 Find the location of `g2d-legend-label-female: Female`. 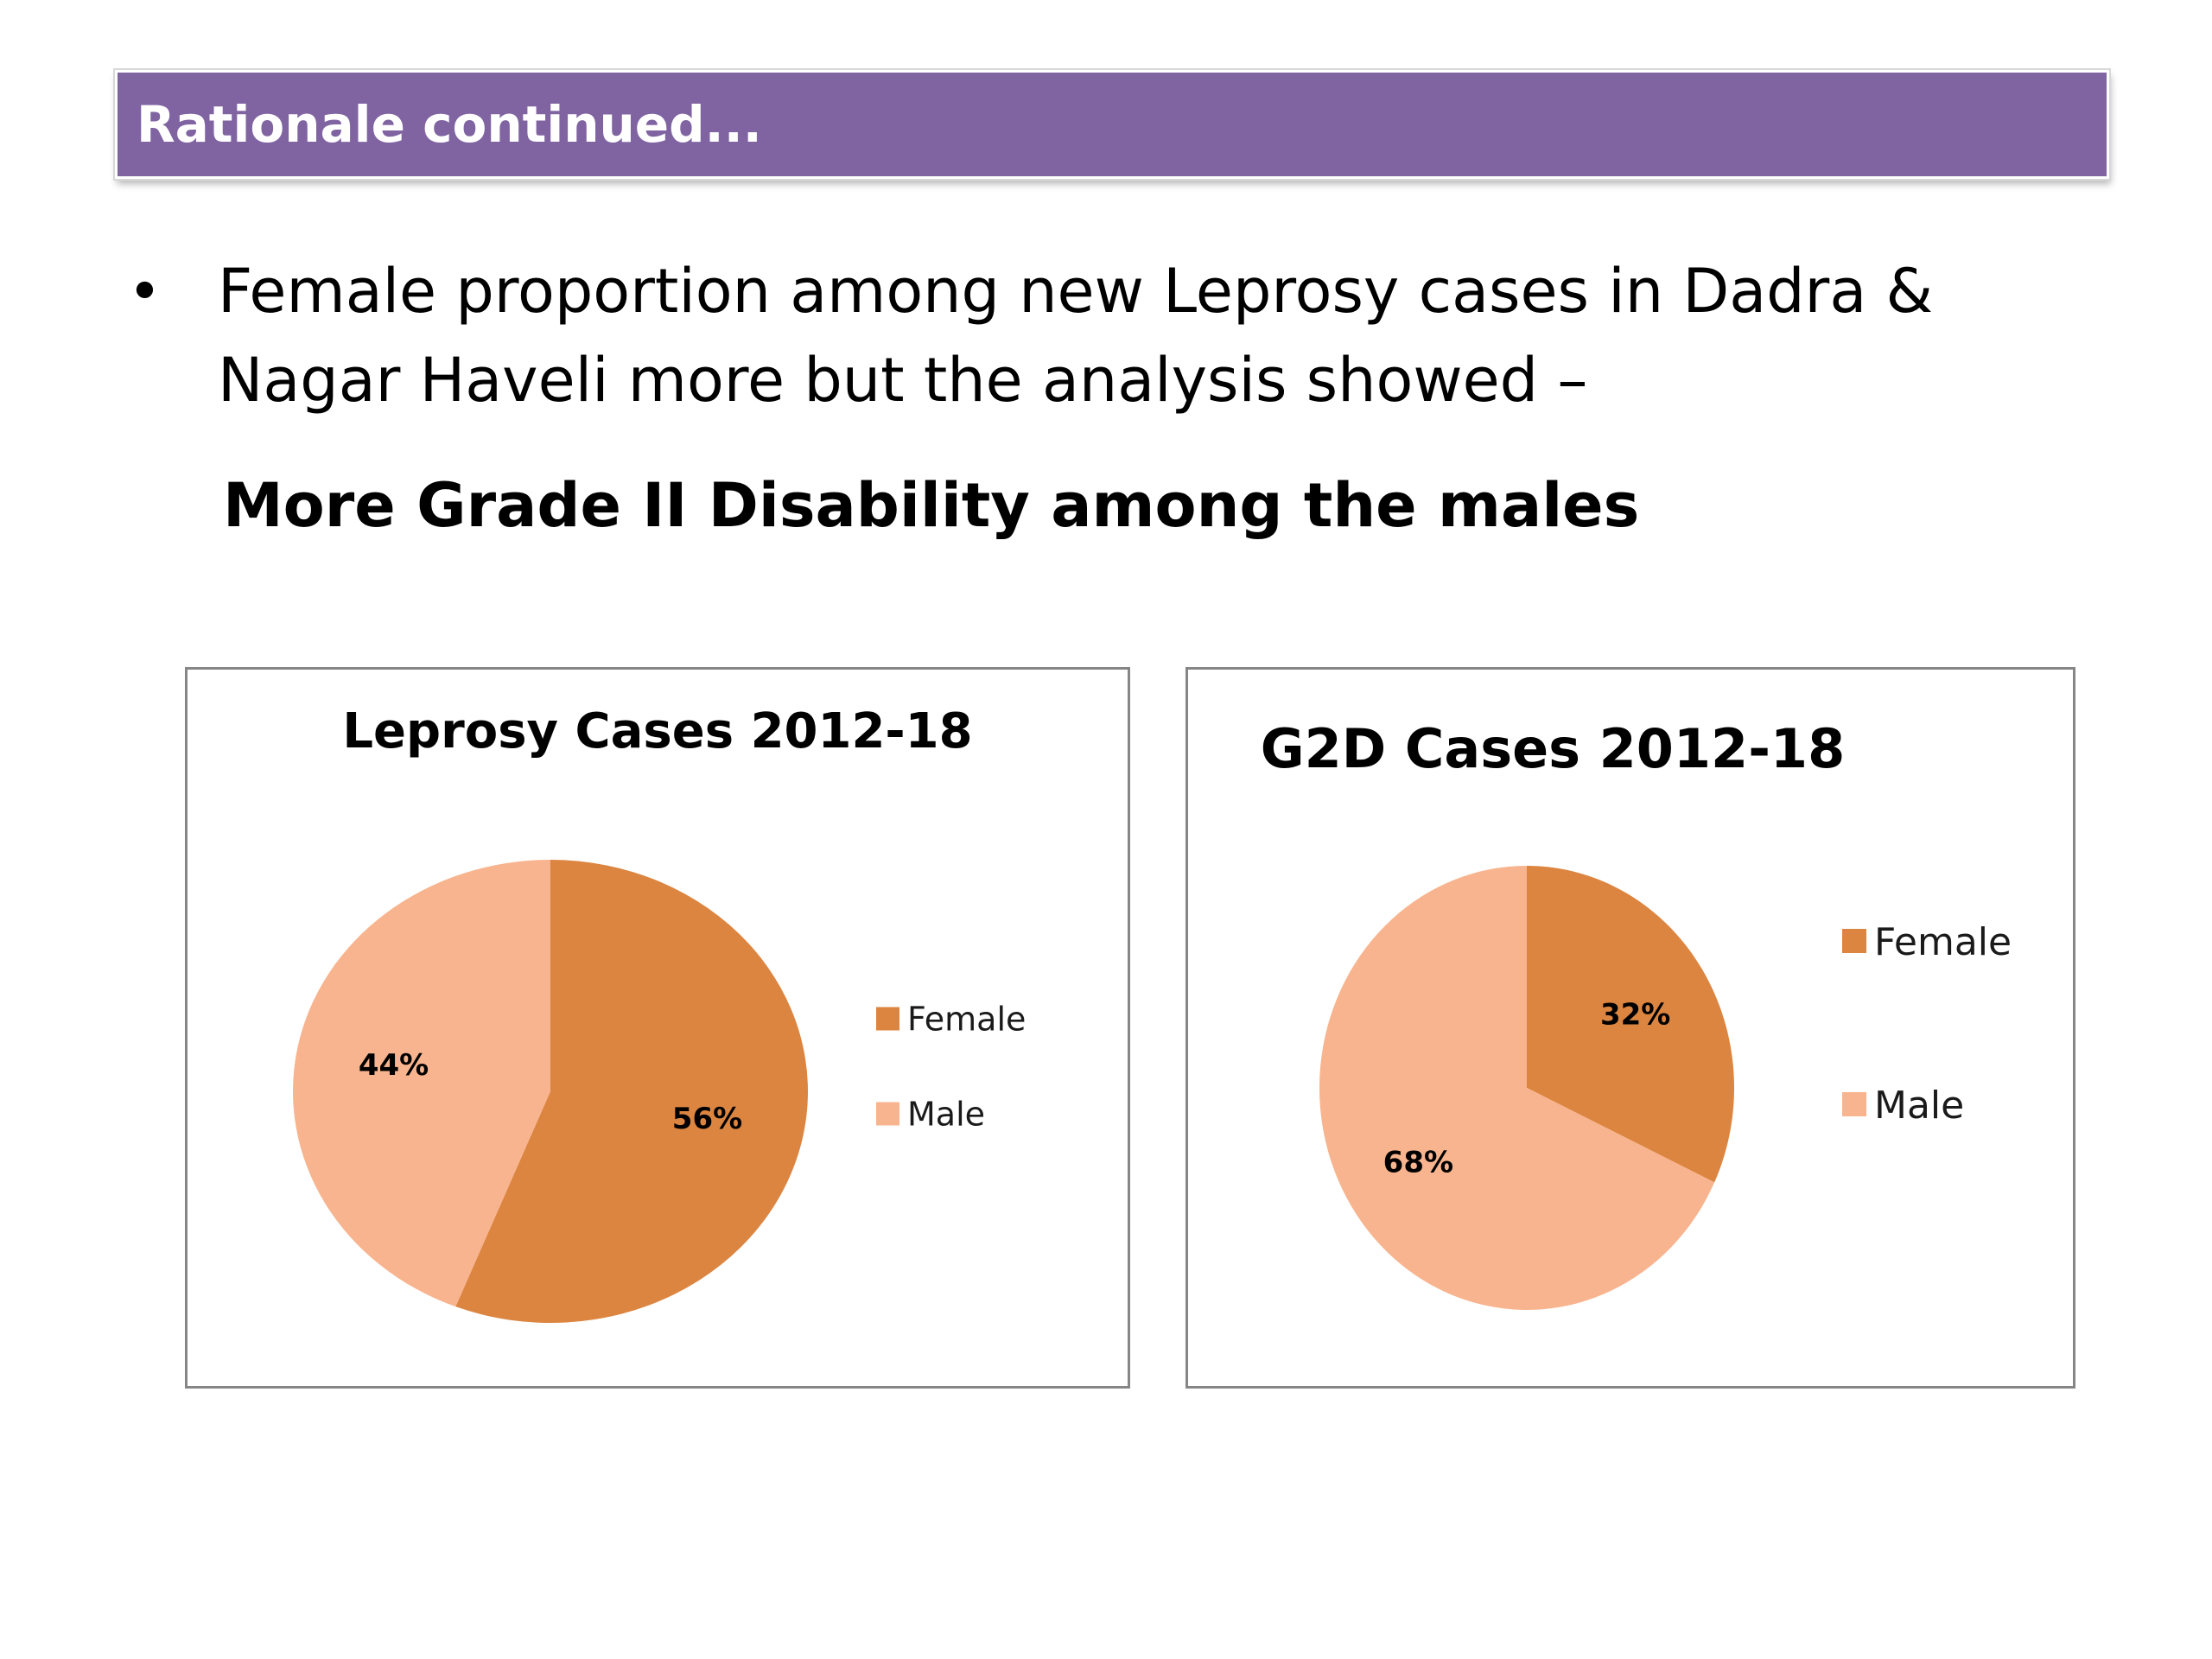

g2d-legend-label-female: Female is located at coordinates (1943, 942).